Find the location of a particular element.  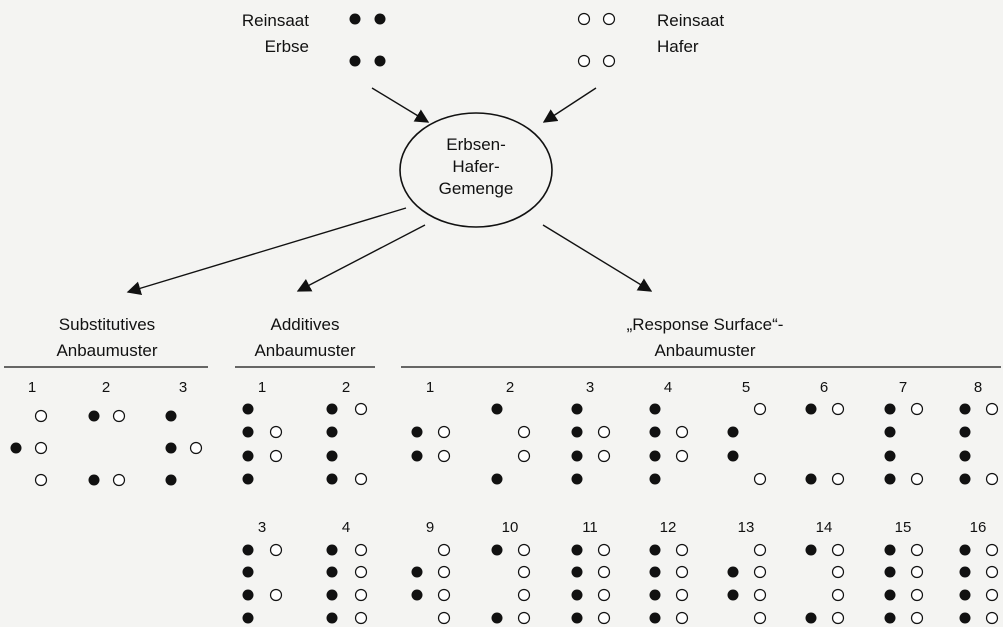

mixture-label-line3: Gemenge is located at coordinates (476, 188).